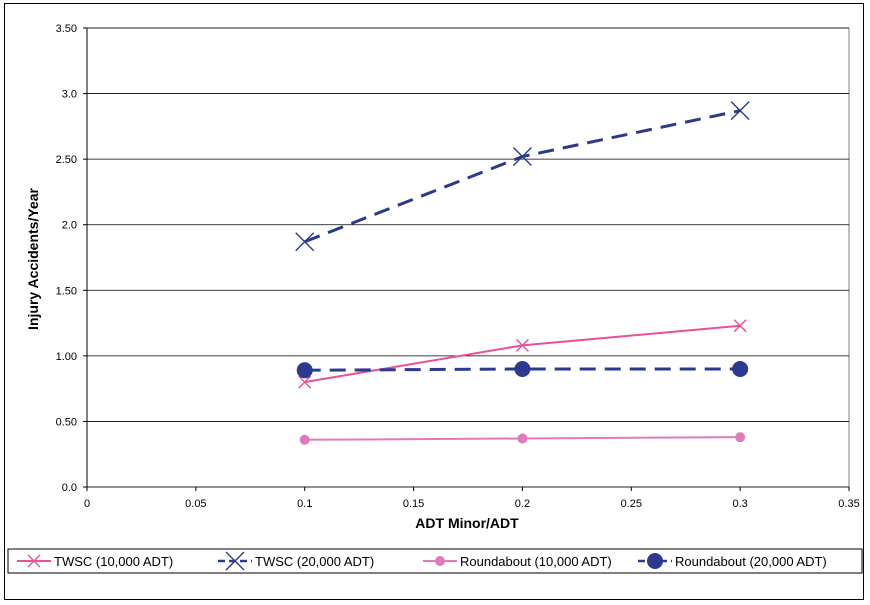 Image resolution: width=870 pixels, height=605 pixels. Describe the element at coordinates (848, 504) in the screenshot. I see `x-tick-label: 0.35` at that location.